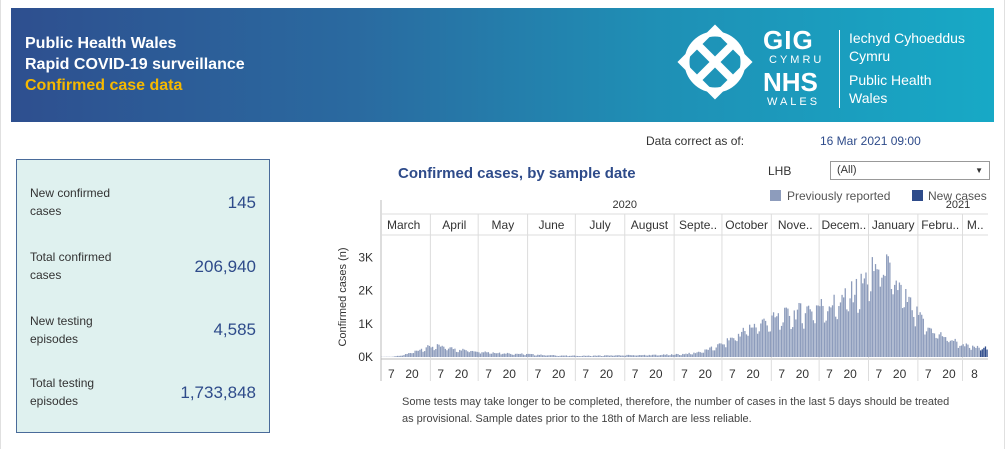 The height and width of the screenshot is (449, 1005). Describe the element at coordinates (910, 170) in the screenshot. I see `lhb-filter-dropdown: (All) ▼` at that location.